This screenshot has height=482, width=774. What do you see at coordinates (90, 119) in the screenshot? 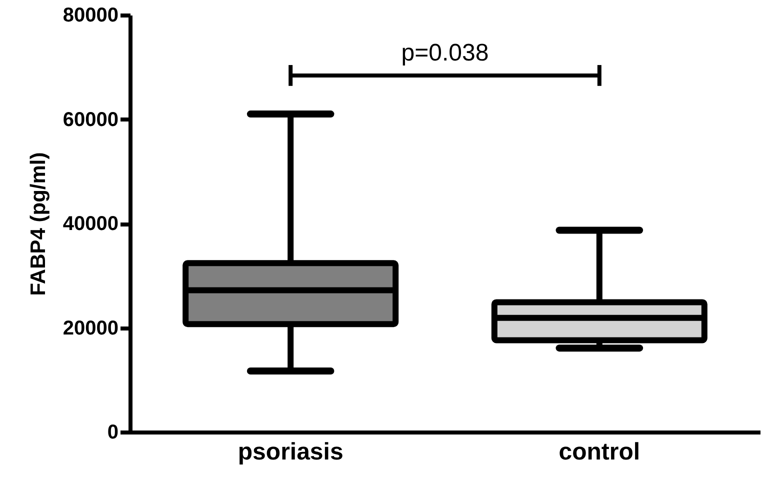
I see `y-tick-label: 60000` at bounding box center [90, 119].